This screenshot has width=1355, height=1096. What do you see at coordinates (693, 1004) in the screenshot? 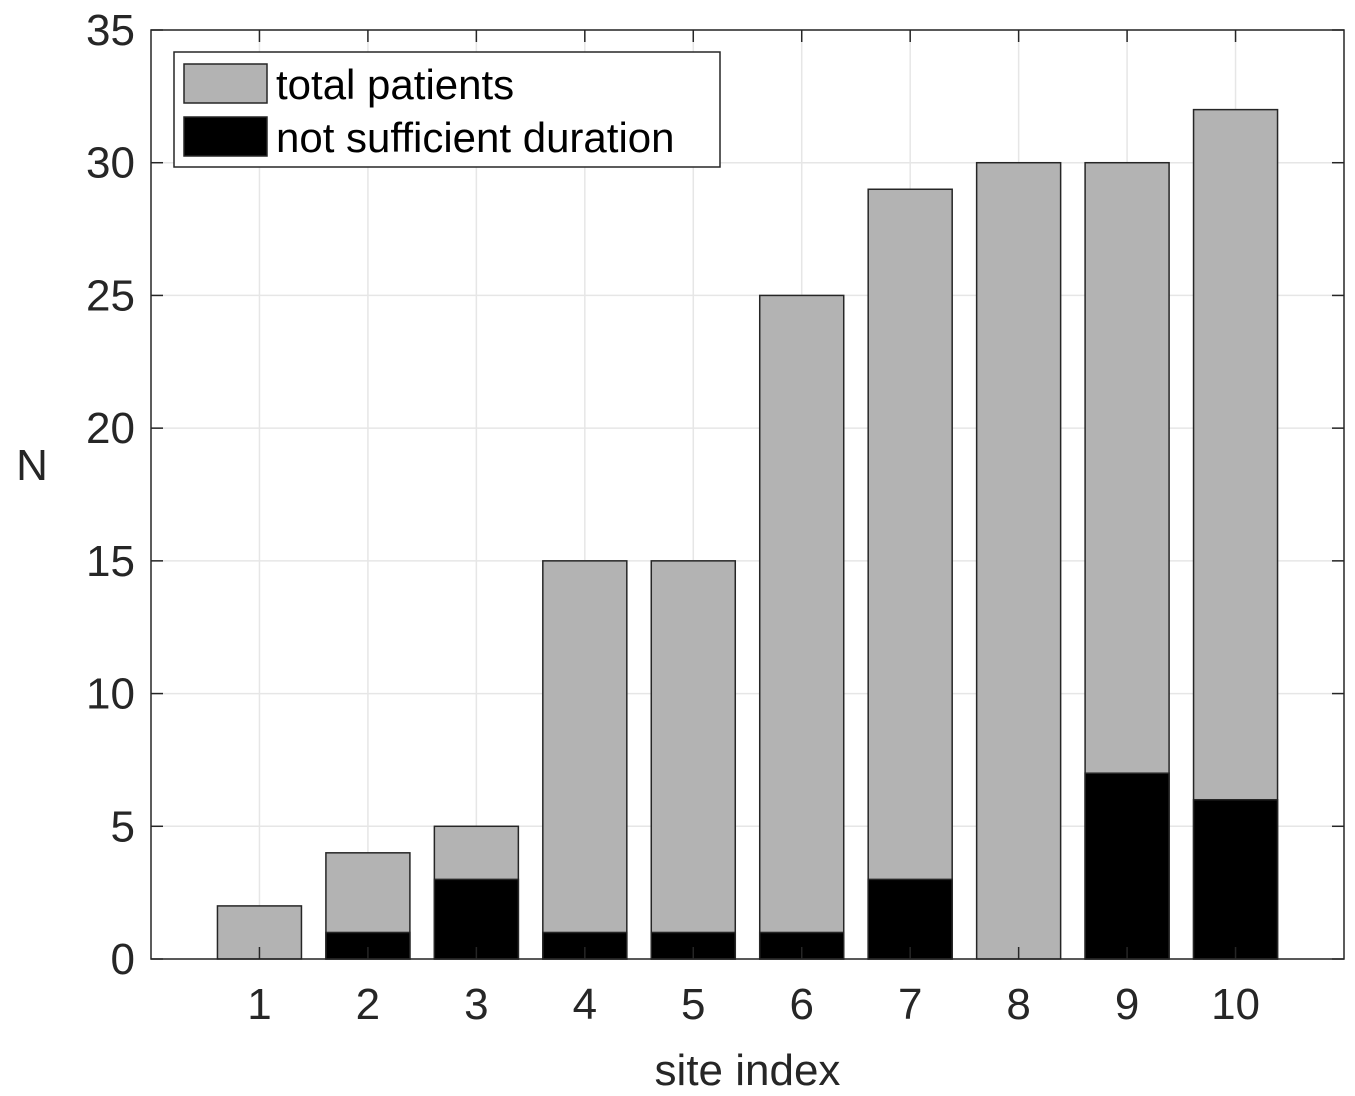
I see `x-tick-label: 5` at bounding box center [693, 1004].